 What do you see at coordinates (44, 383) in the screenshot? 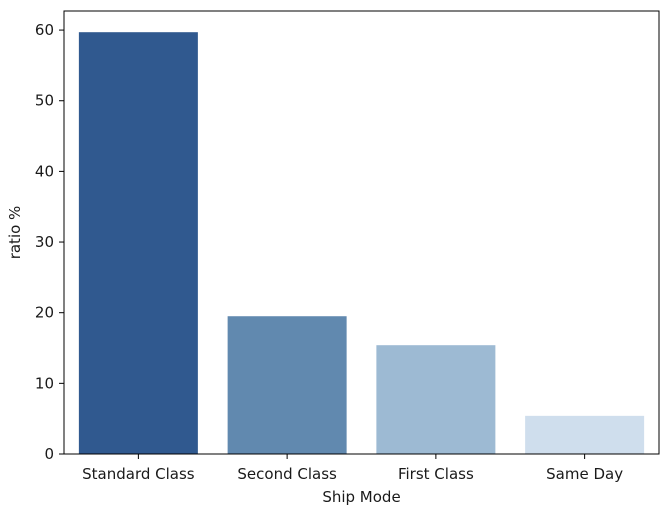
I see `y-tick-label: 10` at bounding box center [44, 383].